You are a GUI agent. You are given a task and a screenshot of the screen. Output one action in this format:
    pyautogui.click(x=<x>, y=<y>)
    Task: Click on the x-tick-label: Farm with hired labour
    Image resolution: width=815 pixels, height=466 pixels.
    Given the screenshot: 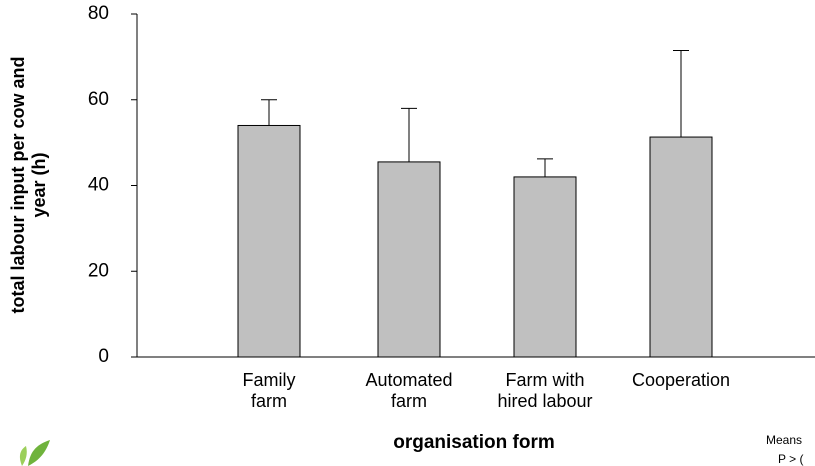 What is the action you would take?
    pyautogui.click(x=545, y=390)
    